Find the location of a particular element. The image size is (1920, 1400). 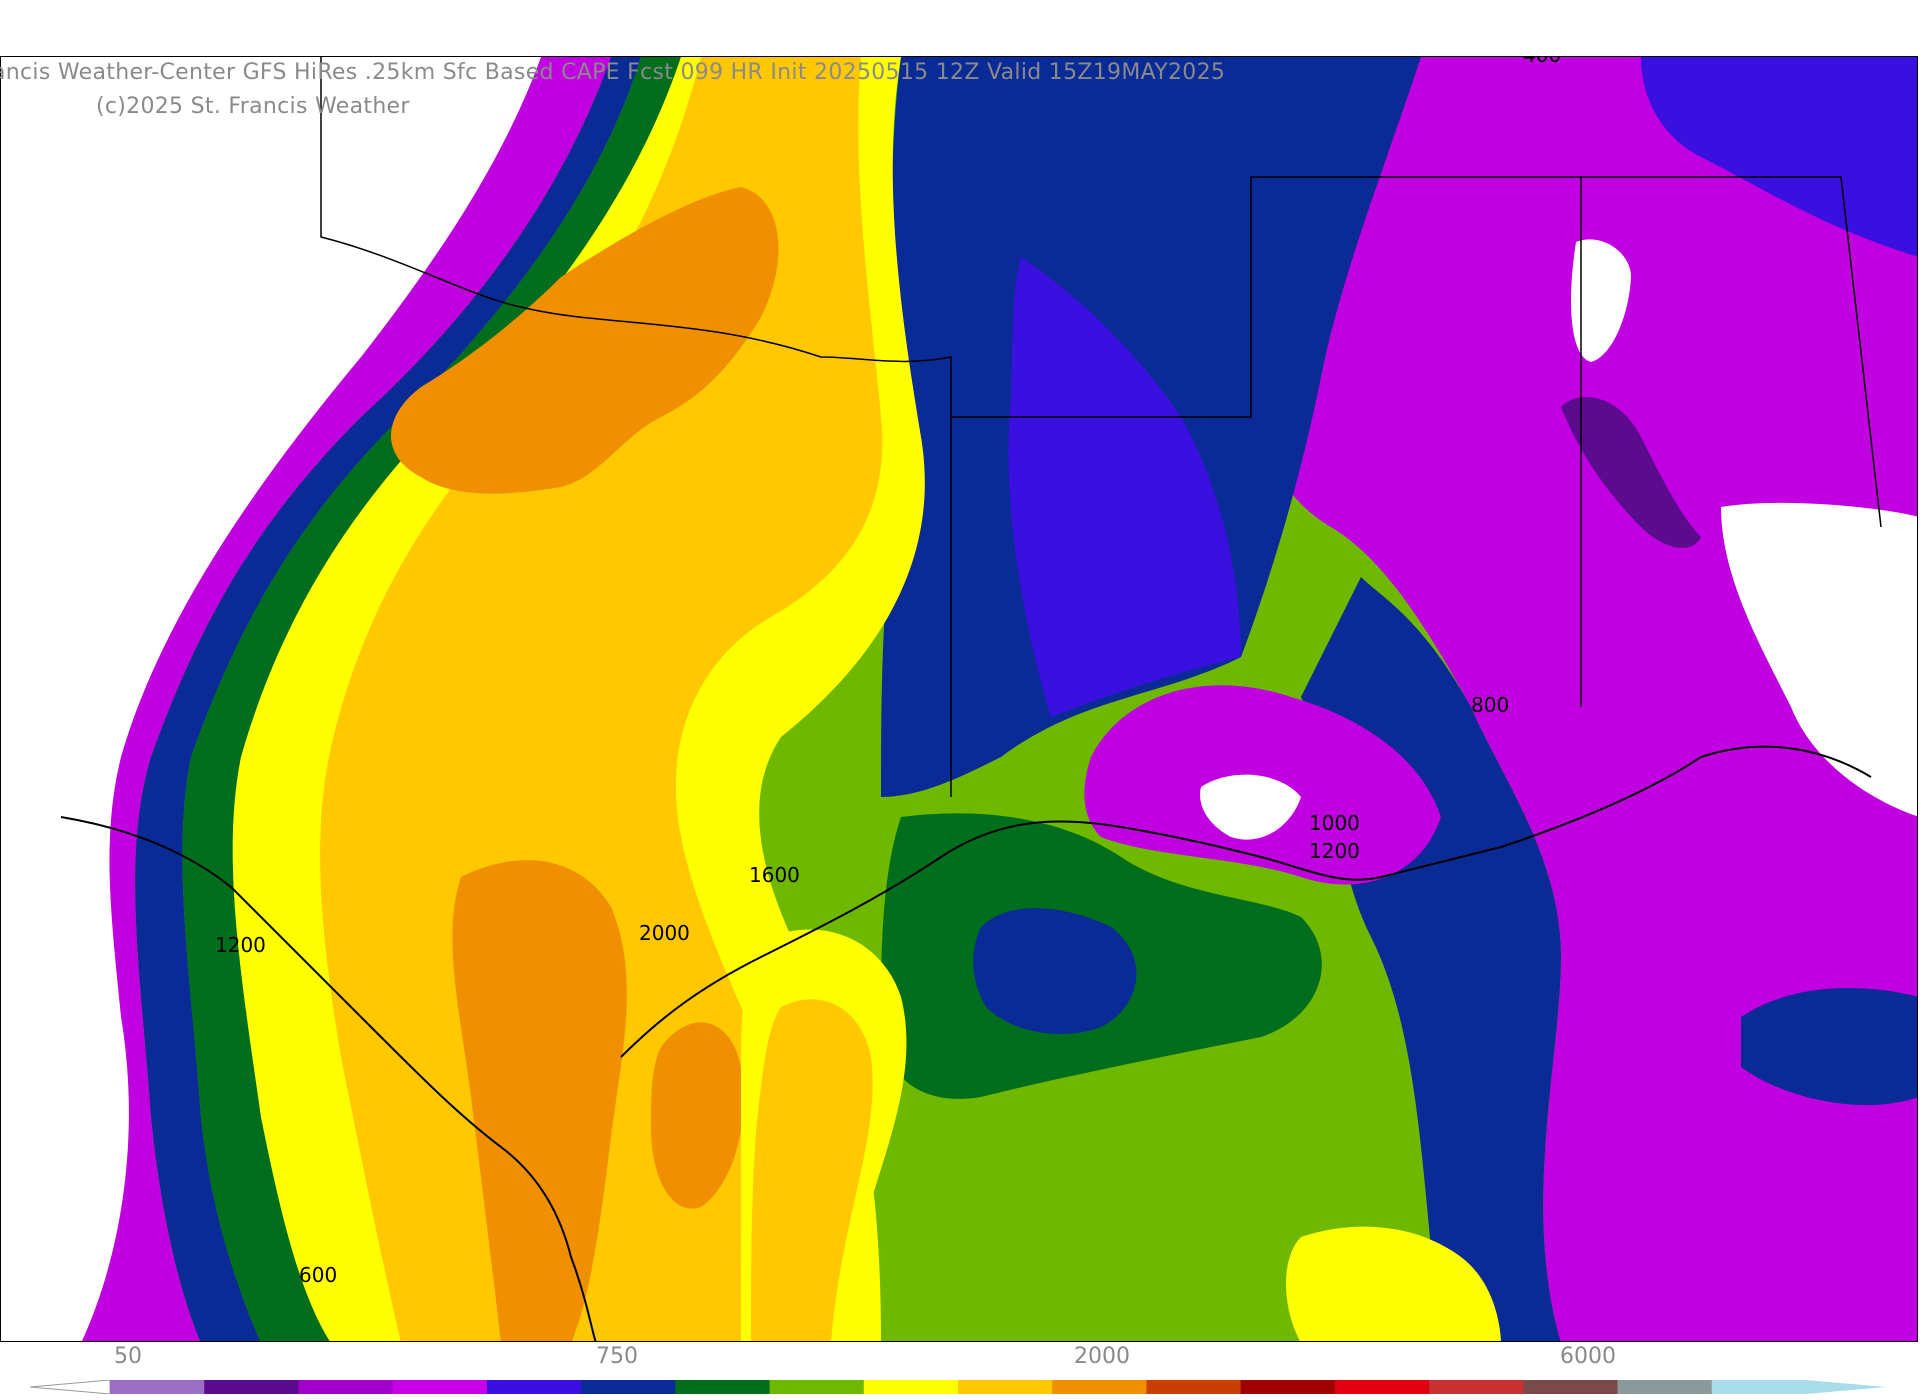

field-white-northeast is located at coordinates (1601, 300).